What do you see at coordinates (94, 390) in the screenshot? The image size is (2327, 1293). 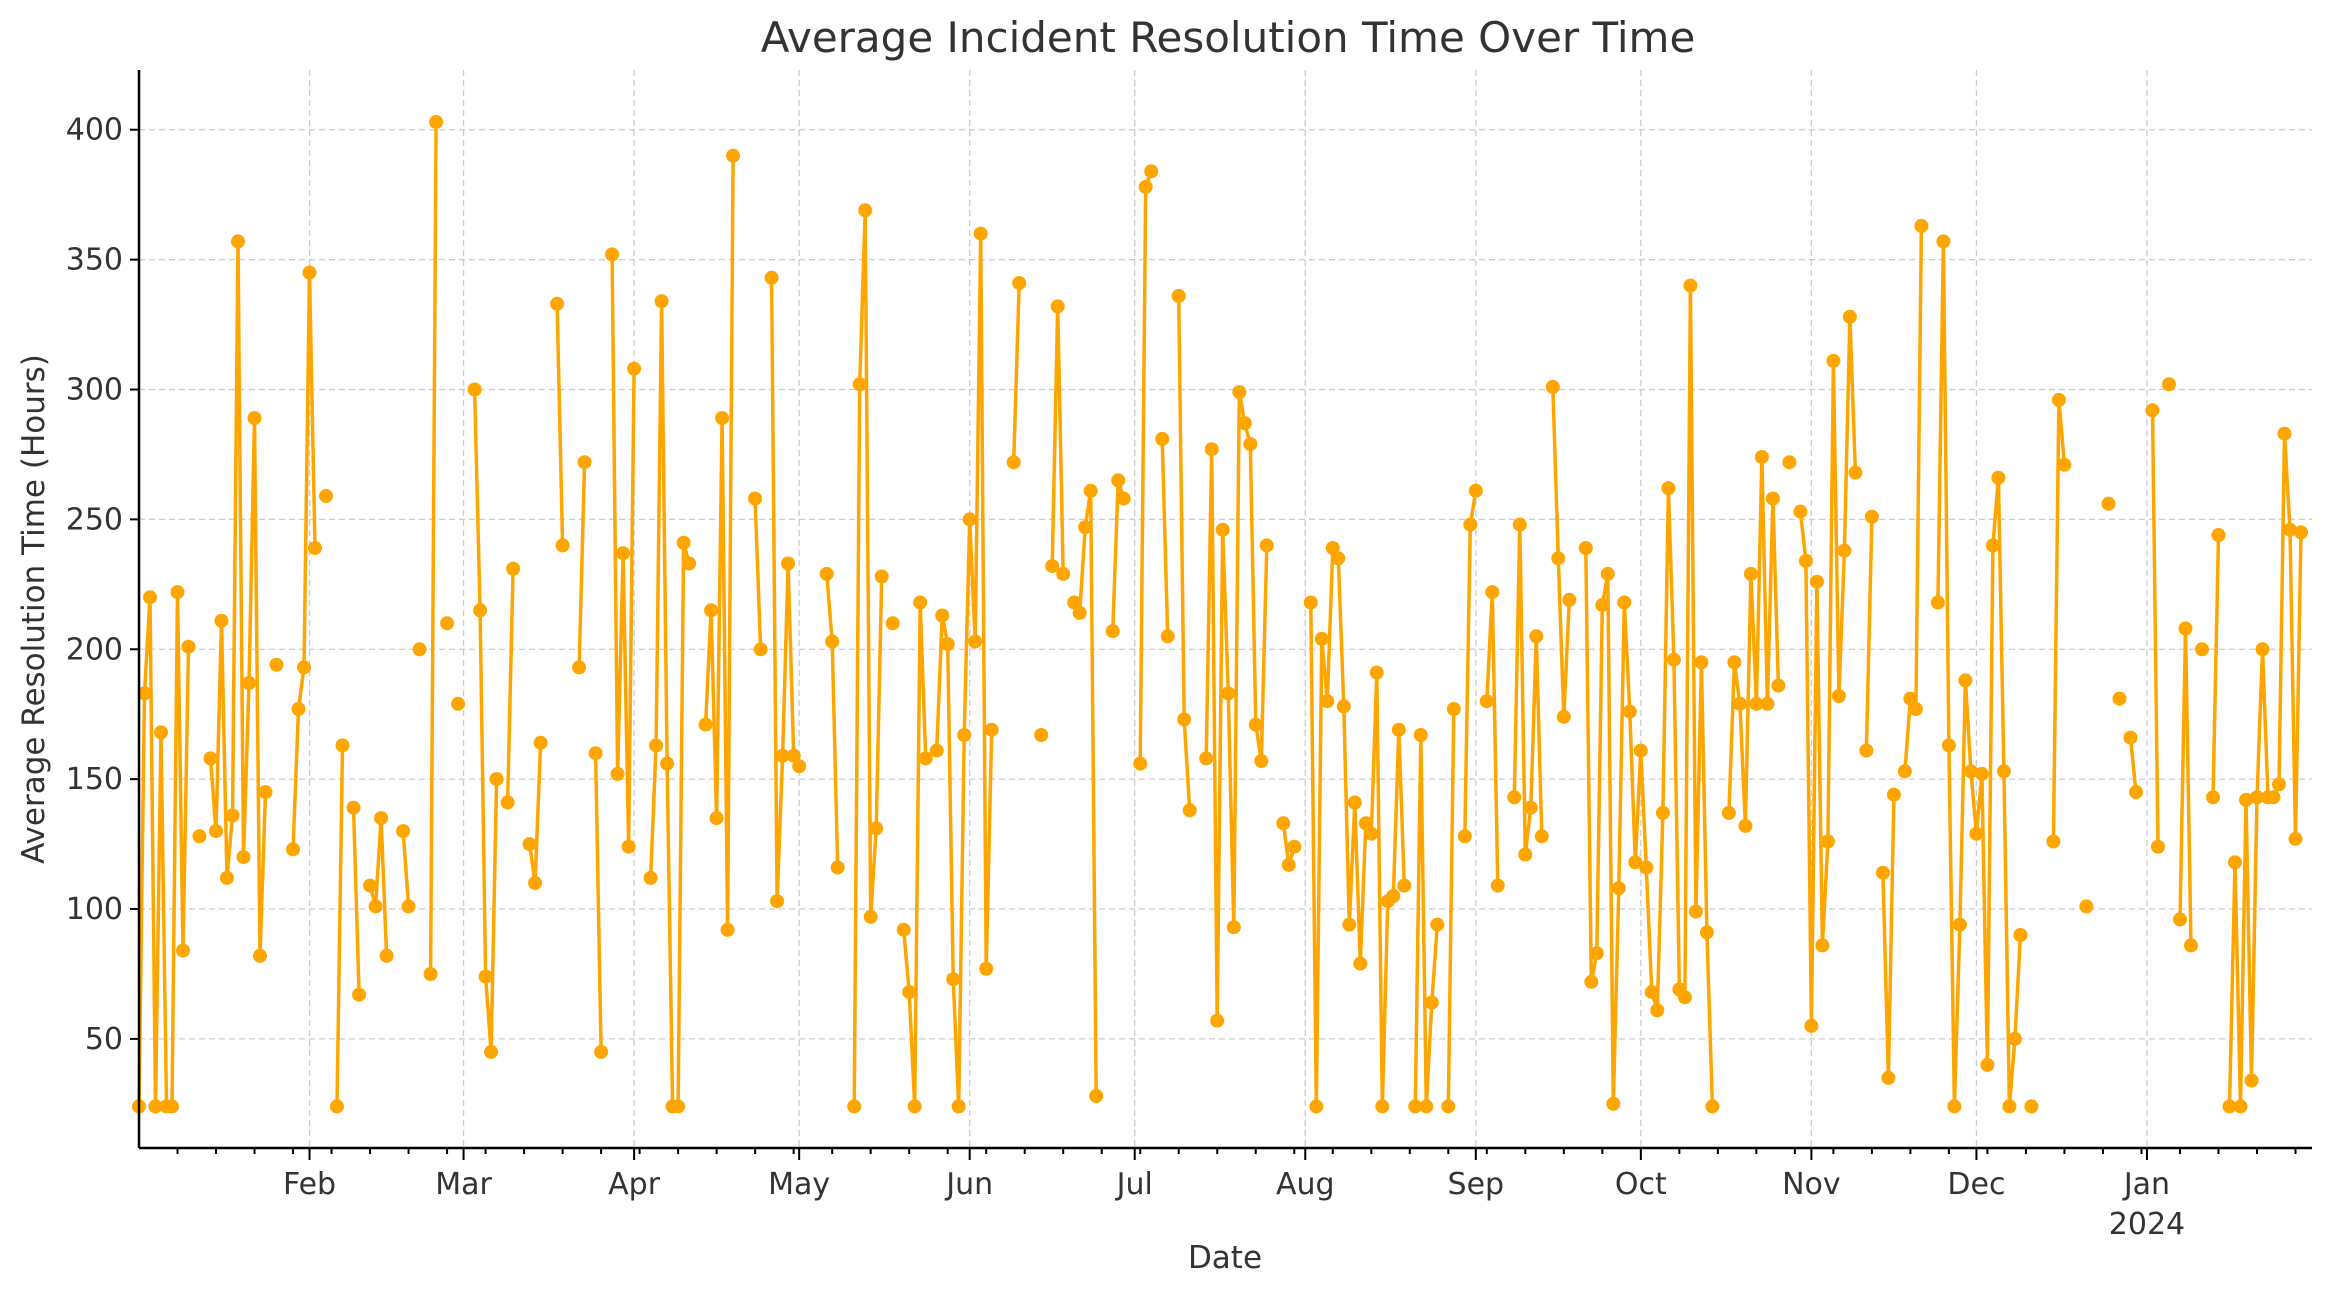 I see `y-tick-label: 300` at bounding box center [94, 390].